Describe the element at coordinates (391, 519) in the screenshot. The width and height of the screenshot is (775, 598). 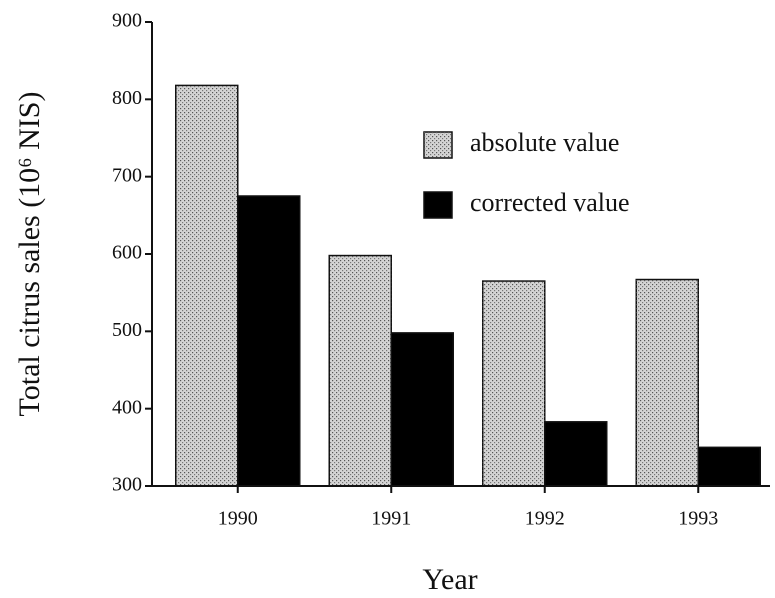
I see `x-tick-label: 1991` at that location.